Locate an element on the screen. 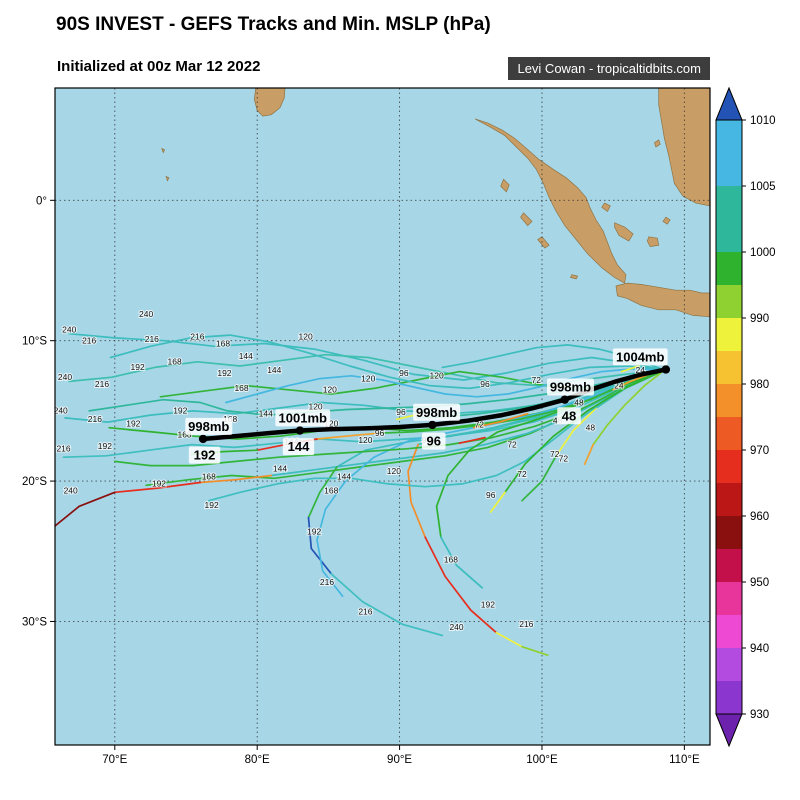  hour-label: 48 is located at coordinates (591, 428).